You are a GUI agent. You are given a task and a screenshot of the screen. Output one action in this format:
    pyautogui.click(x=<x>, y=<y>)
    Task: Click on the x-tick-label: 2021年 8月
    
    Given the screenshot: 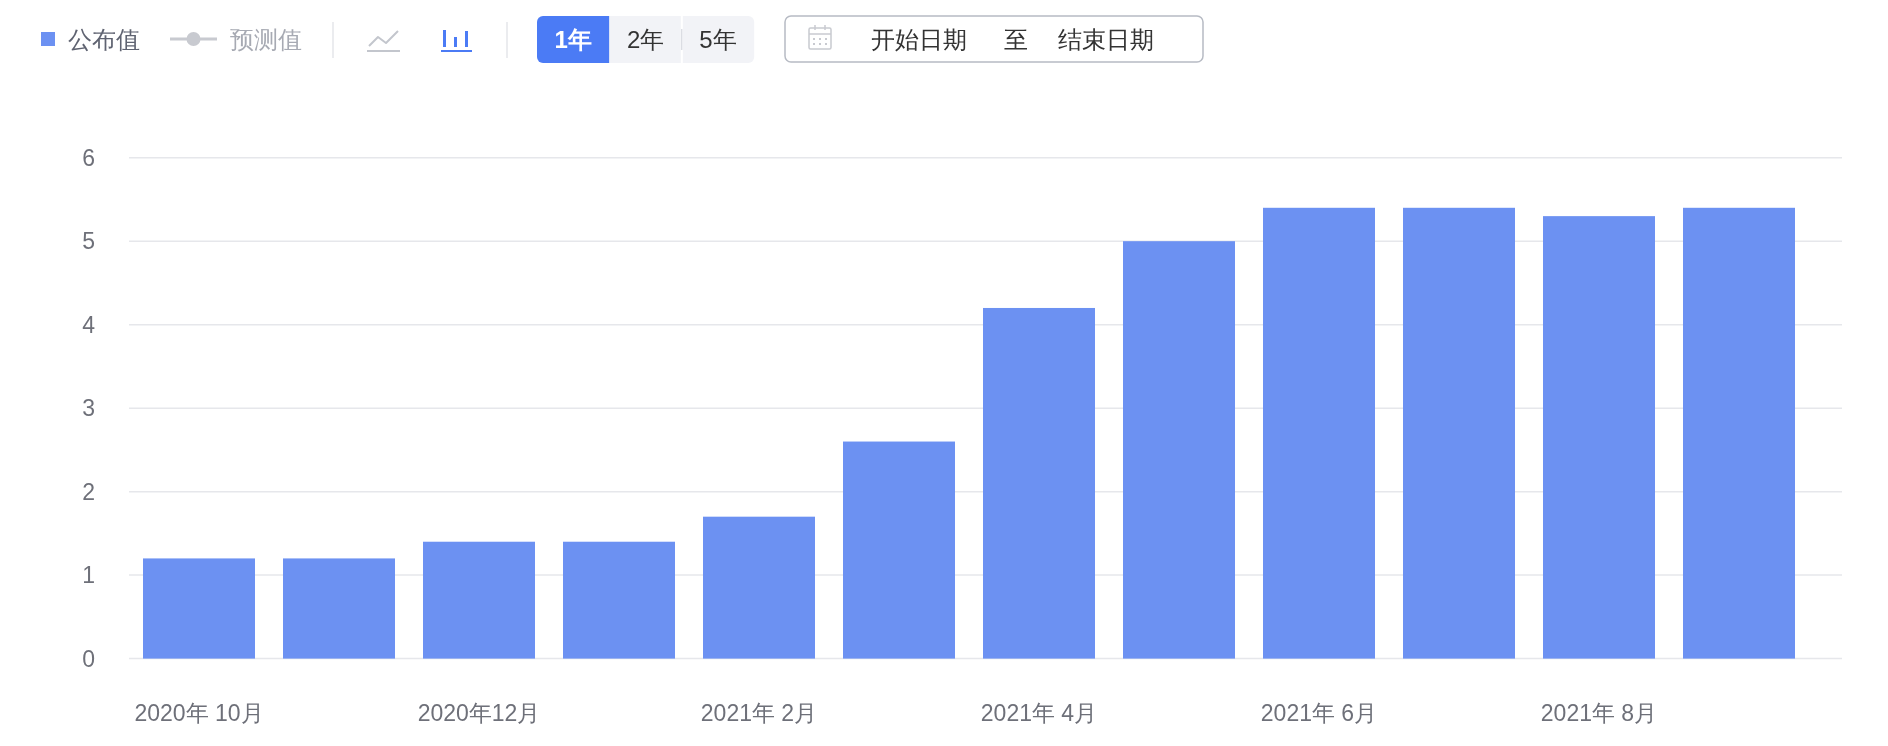 What is the action you would take?
    pyautogui.click(x=1599, y=713)
    